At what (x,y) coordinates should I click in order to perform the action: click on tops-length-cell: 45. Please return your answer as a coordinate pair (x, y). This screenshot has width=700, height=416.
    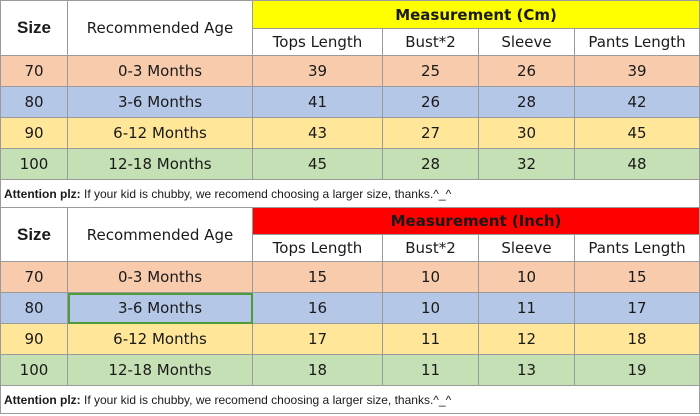
    Looking at the image, I should click on (317, 164).